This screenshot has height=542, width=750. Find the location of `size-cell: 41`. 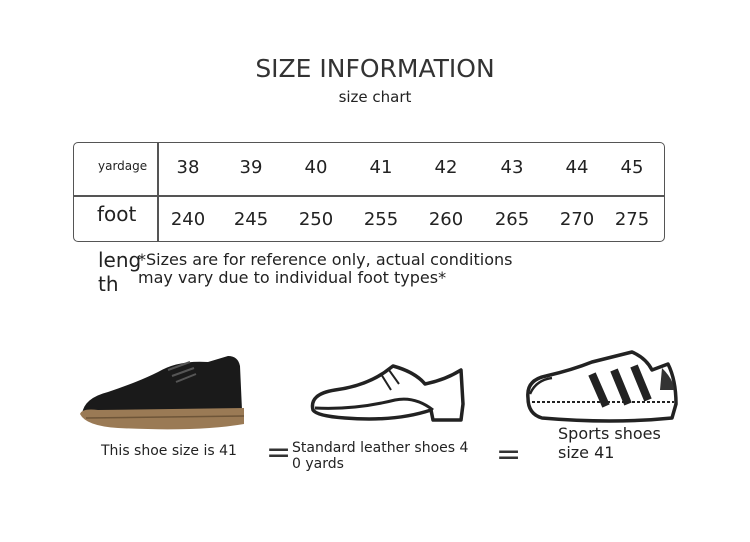

size-cell: 41 is located at coordinates (381, 167).